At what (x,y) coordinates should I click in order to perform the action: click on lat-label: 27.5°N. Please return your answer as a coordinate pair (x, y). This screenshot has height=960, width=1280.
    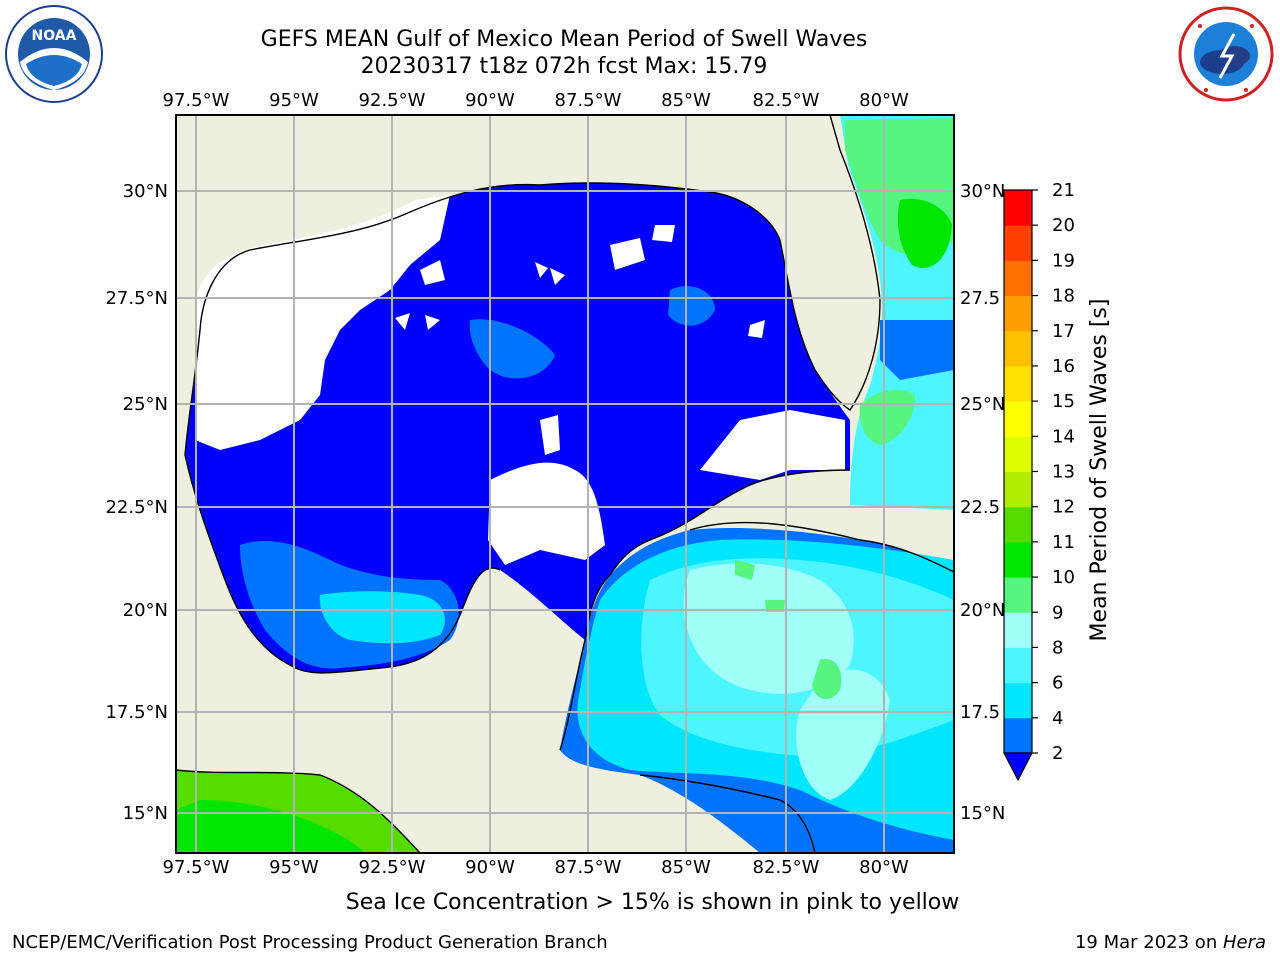
    Looking at the image, I should click on (136, 298).